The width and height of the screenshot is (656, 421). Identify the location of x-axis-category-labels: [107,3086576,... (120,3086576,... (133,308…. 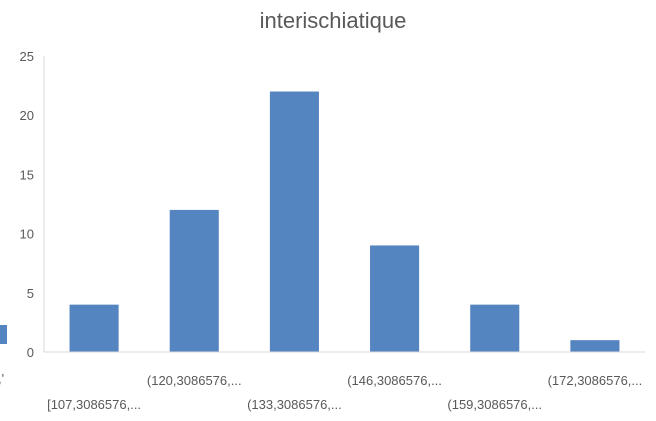
(344, 392).